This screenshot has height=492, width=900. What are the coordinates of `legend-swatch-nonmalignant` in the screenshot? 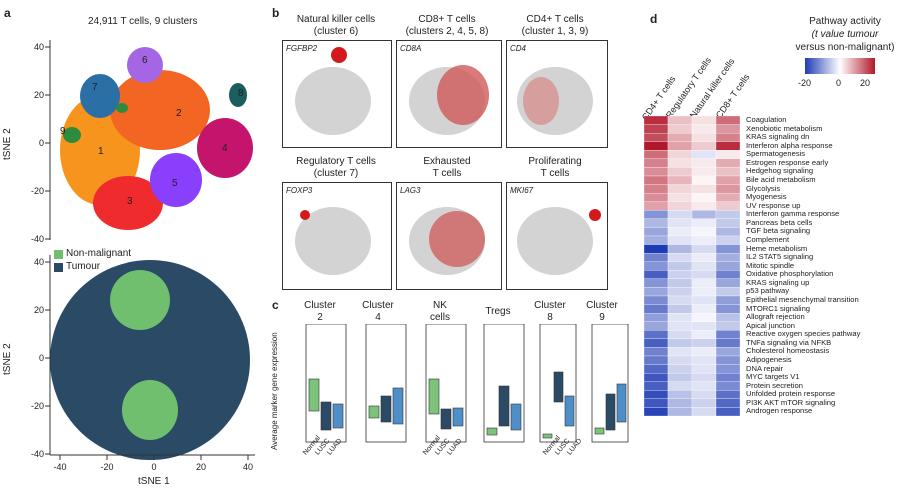 It's located at (58, 254).